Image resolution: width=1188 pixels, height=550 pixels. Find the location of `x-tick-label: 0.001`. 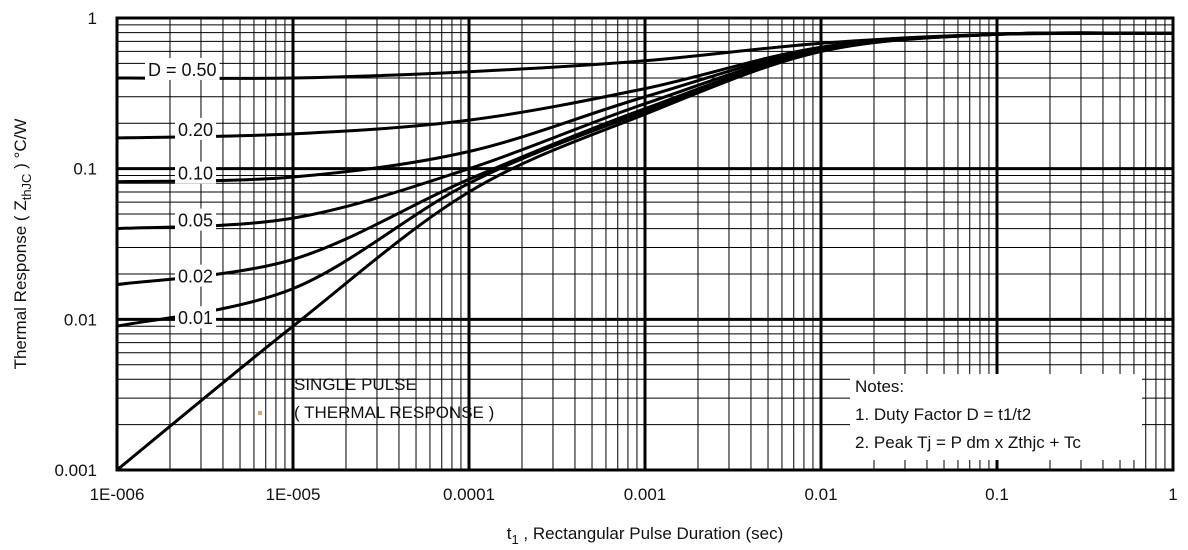

x-tick-label: 0.001 is located at coordinates (645, 494).